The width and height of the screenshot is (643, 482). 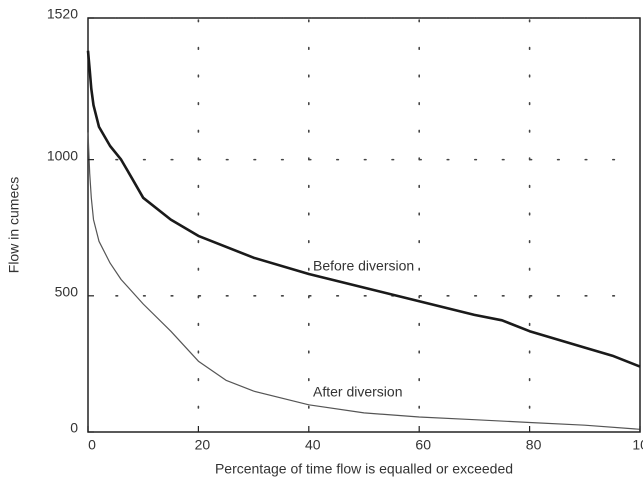 What do you see at coordinates (74, 428) in the screenshot?
I see `y-tick-label: 0` at bounding box center [74, 428].